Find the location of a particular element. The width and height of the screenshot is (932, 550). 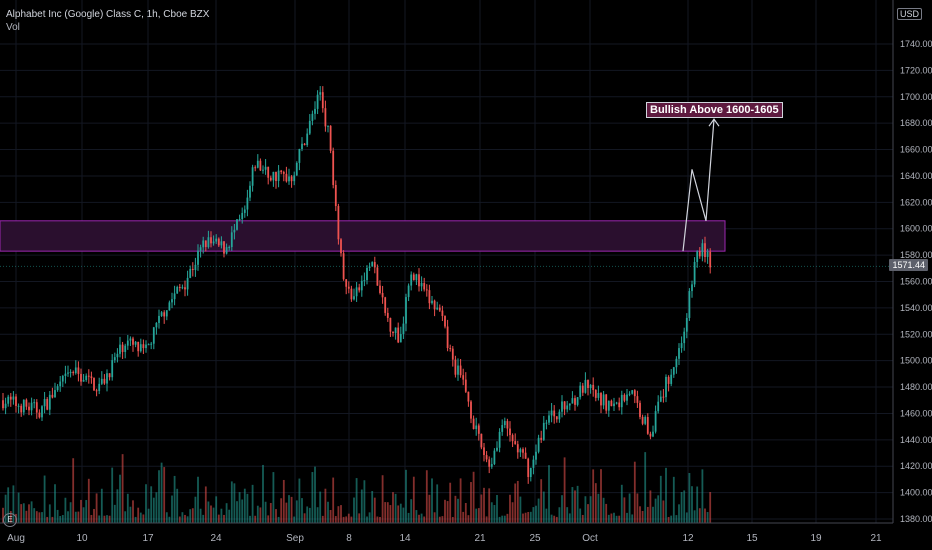

last-price-tag: 1571.44 is located at coordinates (908, 265).